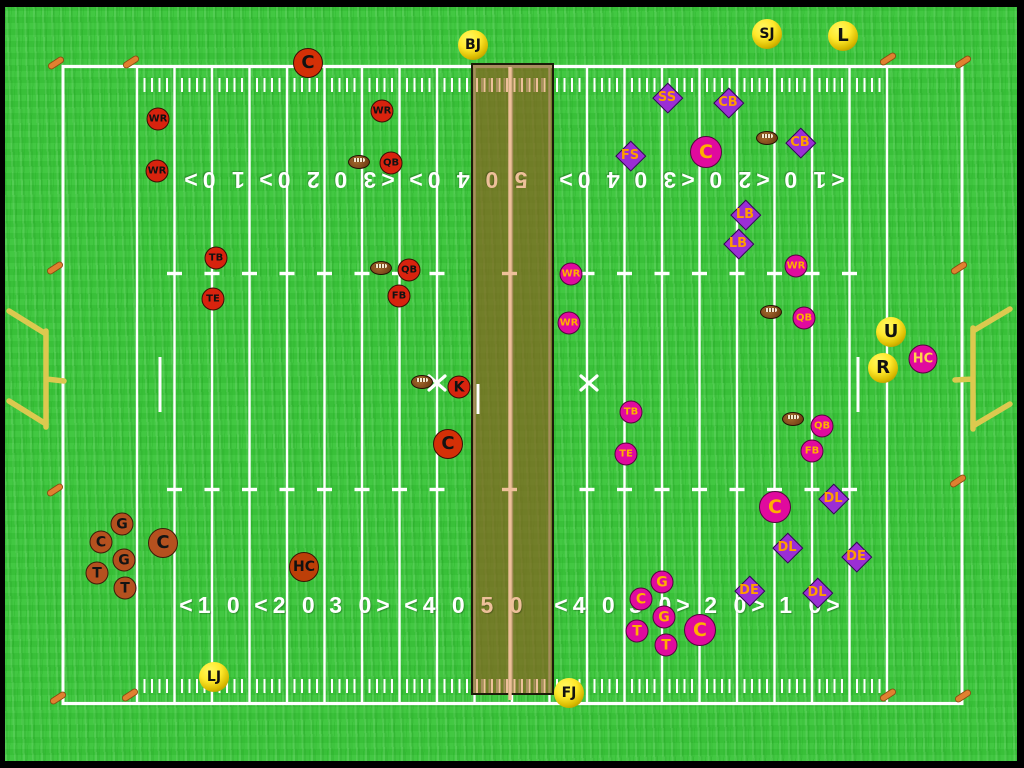 Image resolution: width=1024 pixels, height=768 pixels. I want to click on yard-number: <4 0, so click(437, 605).